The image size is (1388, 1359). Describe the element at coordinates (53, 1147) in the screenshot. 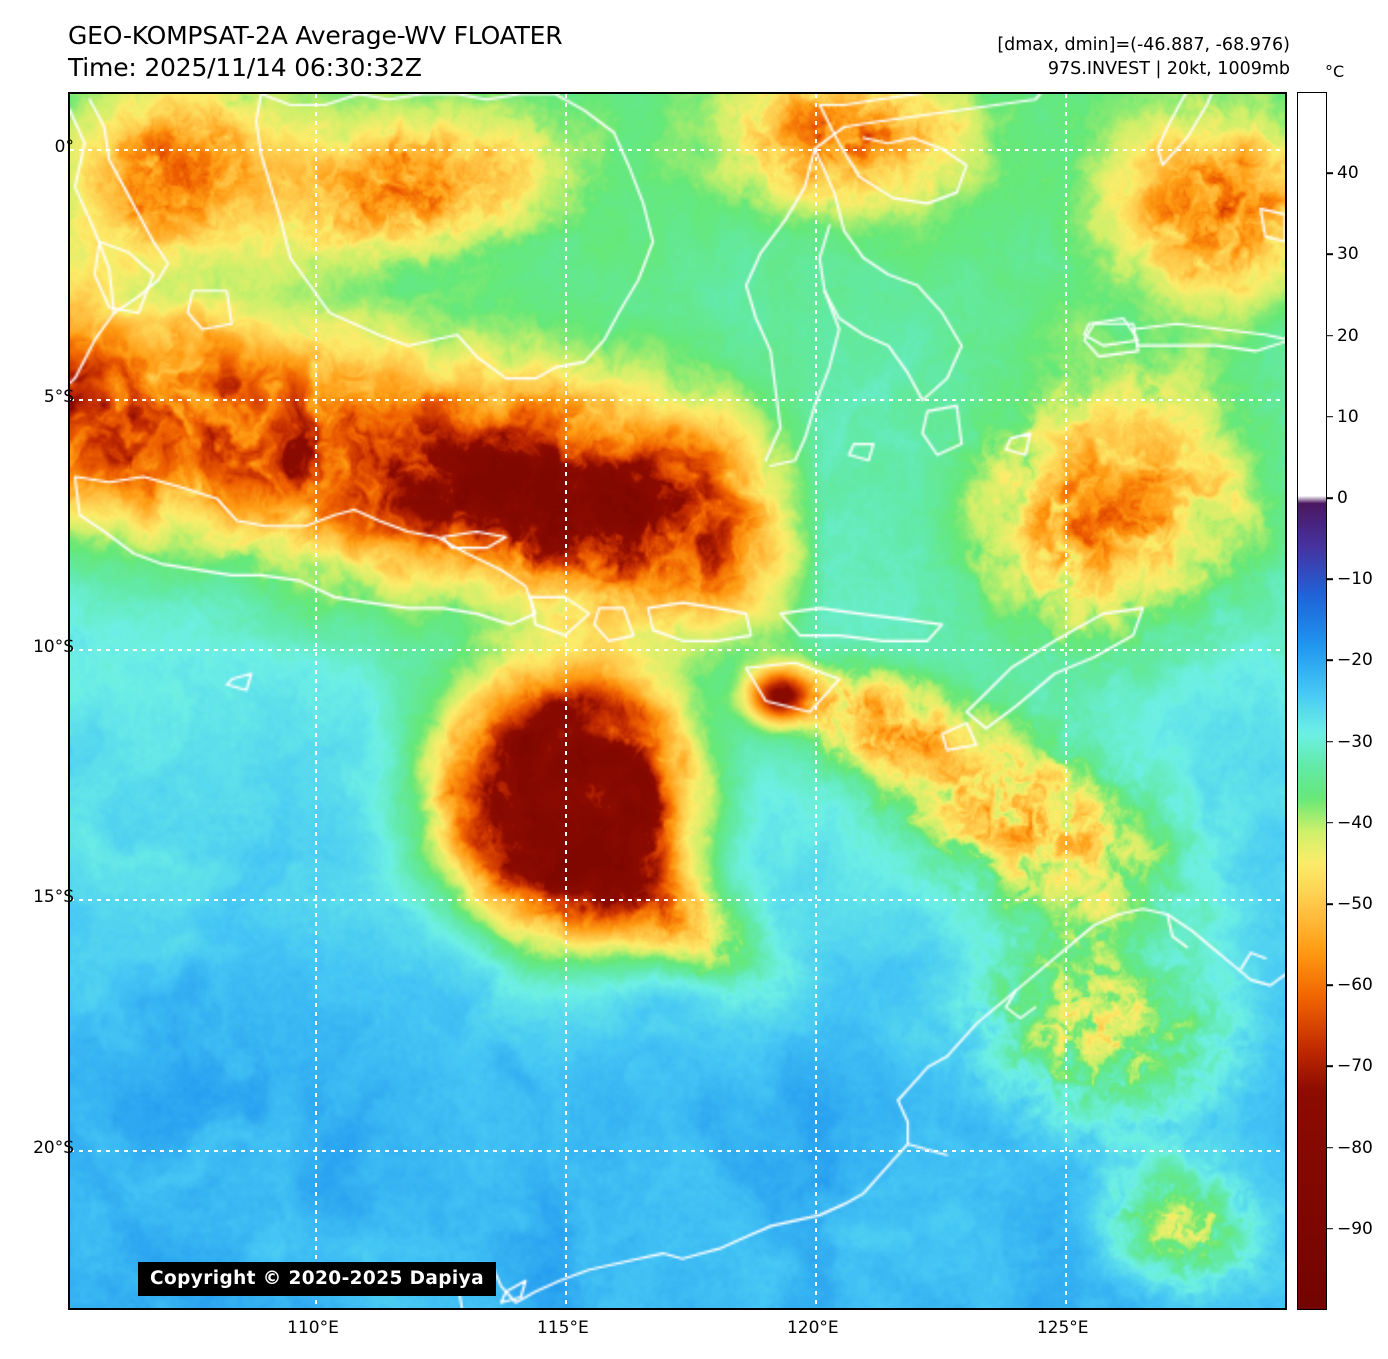

I see `lat-tick-label: 20°S` at that location.